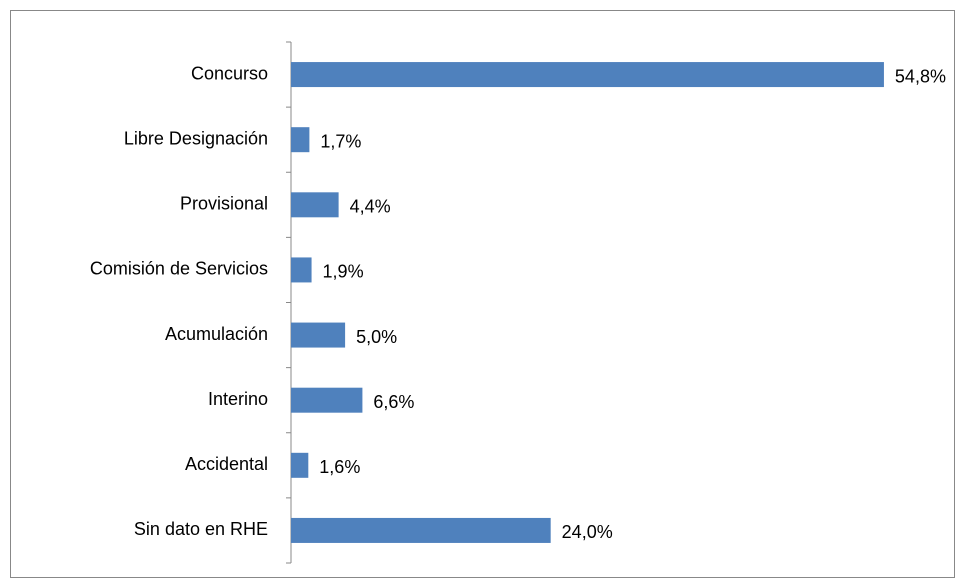 Image resolution: width=959 pixels, height=586 pixels. I want to click on category-label: Comisión de Servicios, so click(179, 269).